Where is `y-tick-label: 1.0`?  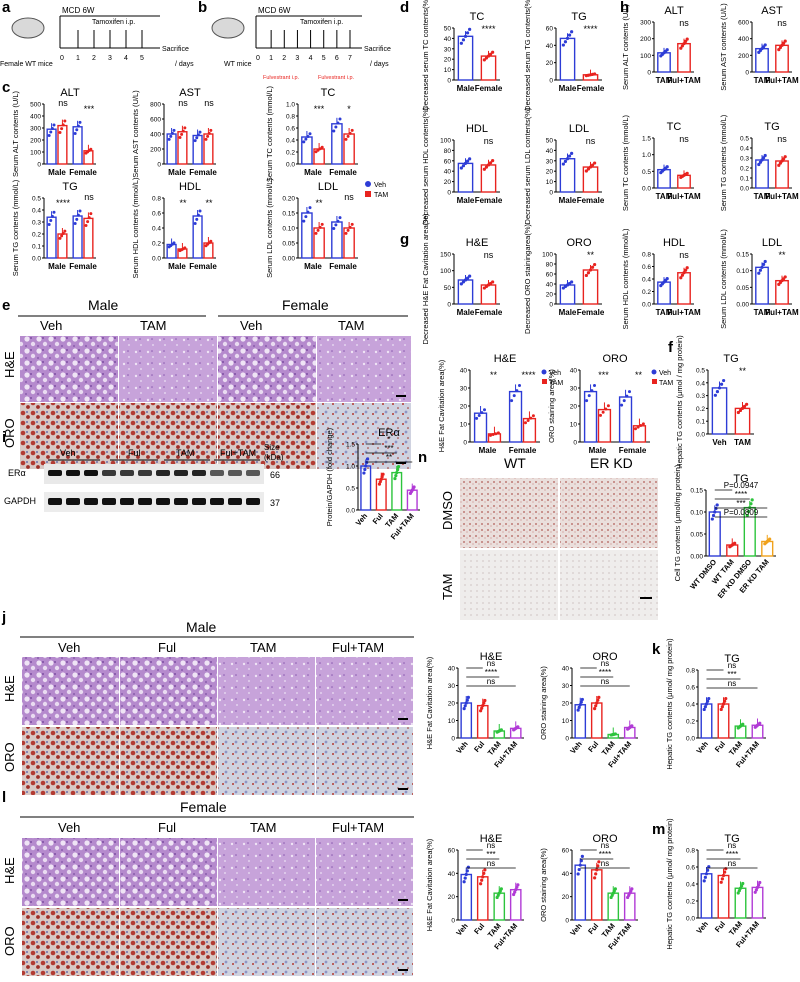
y-tick-label: 1.0 is located at coordinates (350, 467).